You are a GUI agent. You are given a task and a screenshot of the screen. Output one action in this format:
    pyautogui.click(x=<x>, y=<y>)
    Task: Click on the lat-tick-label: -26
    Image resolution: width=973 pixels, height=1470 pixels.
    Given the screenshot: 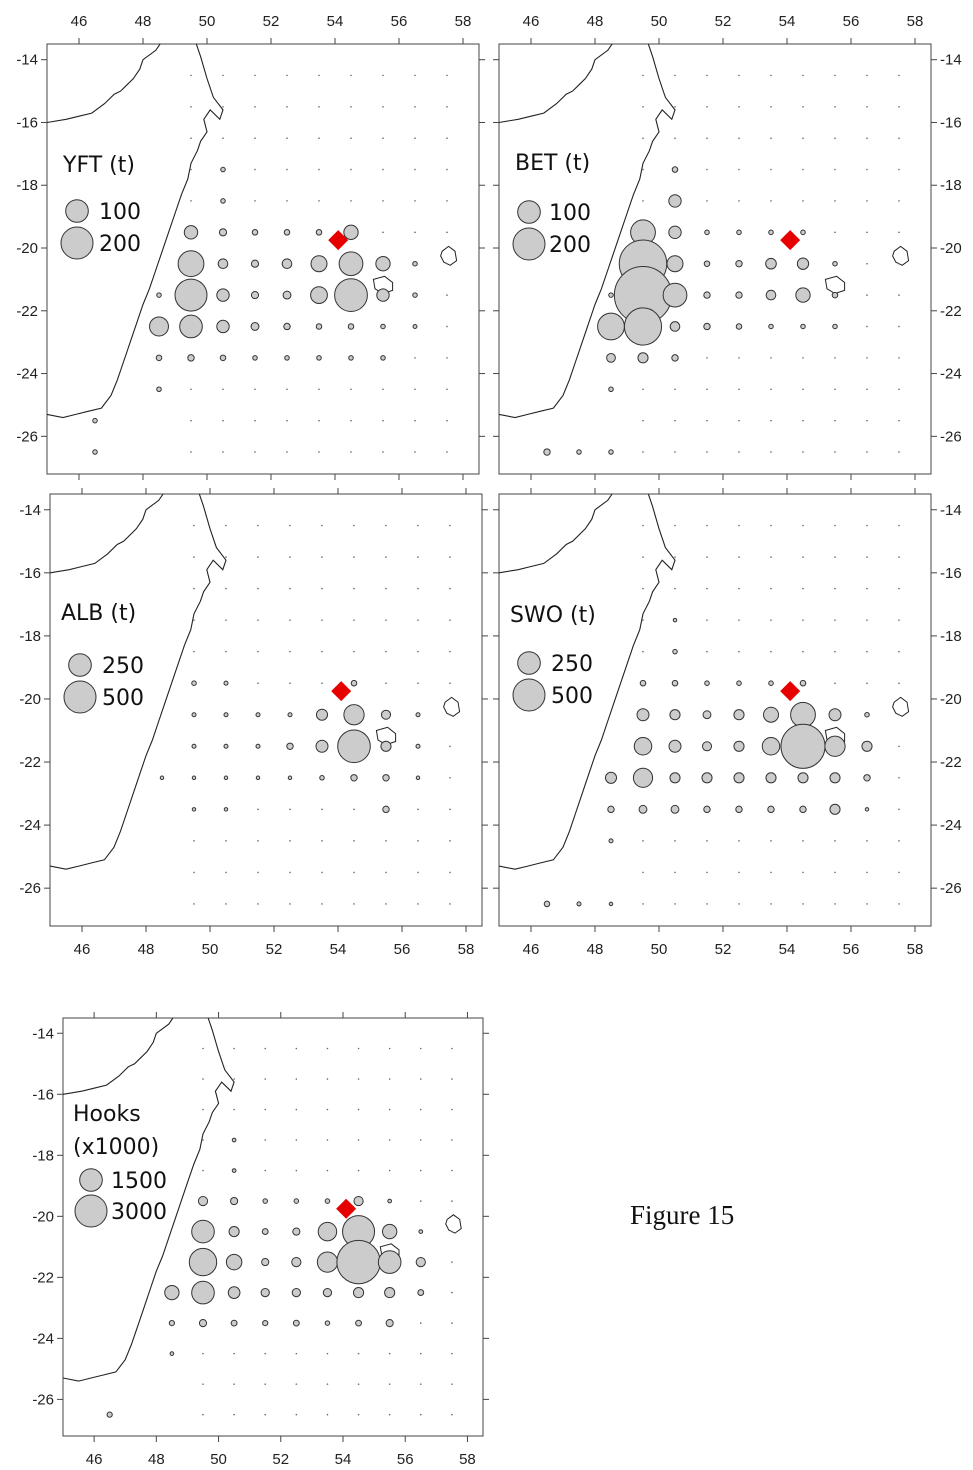 What is the action you would take?
    pyautogui.click(x=951, y=888)
    